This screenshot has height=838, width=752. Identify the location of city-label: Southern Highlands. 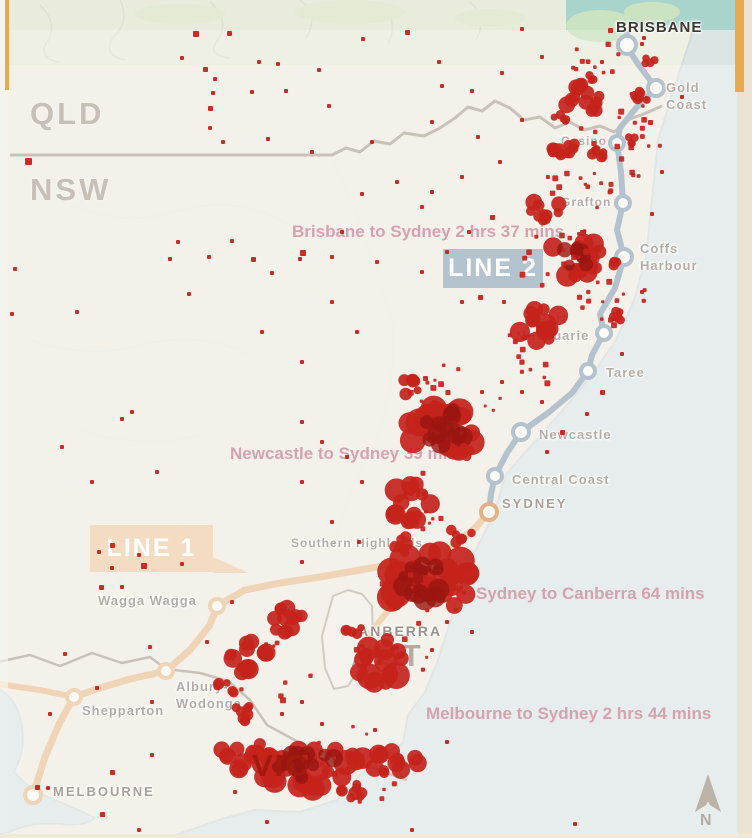
(357, 543).